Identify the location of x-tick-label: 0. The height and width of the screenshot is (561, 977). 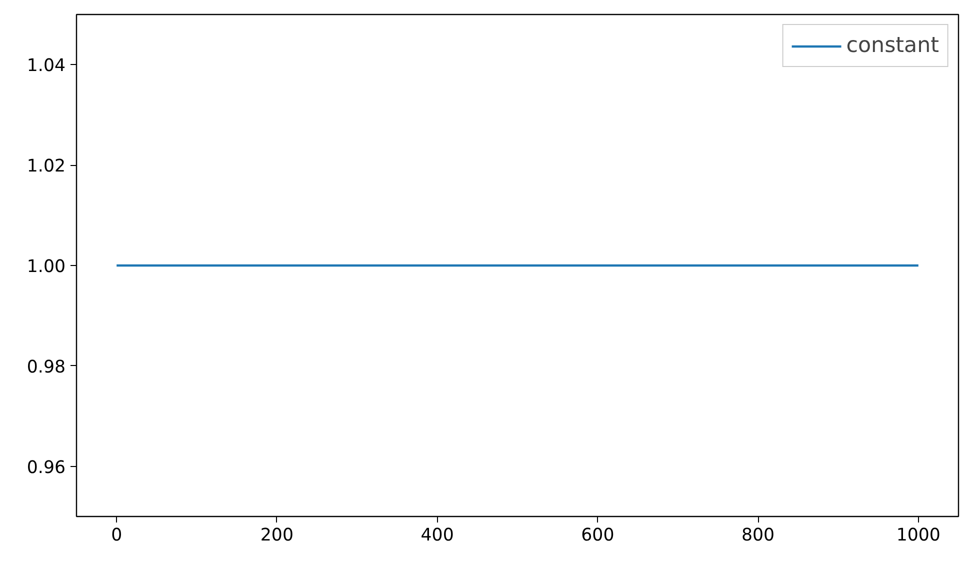
(116, 536).